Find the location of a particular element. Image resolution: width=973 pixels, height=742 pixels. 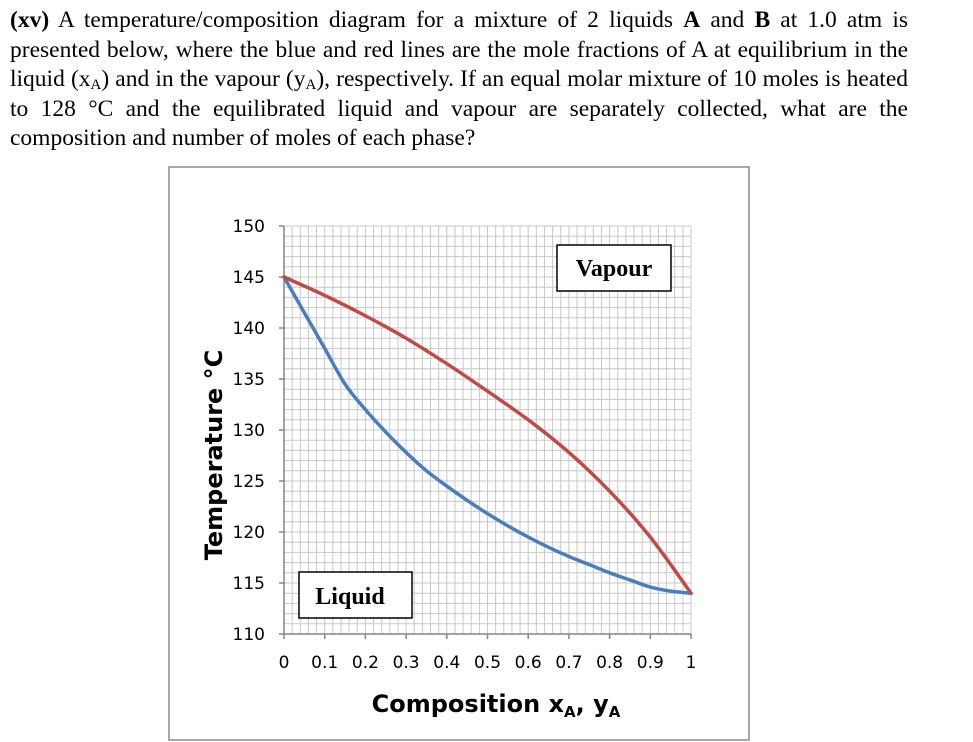

y-axis-title: Temperature °C is located at coordinates (214, 455).